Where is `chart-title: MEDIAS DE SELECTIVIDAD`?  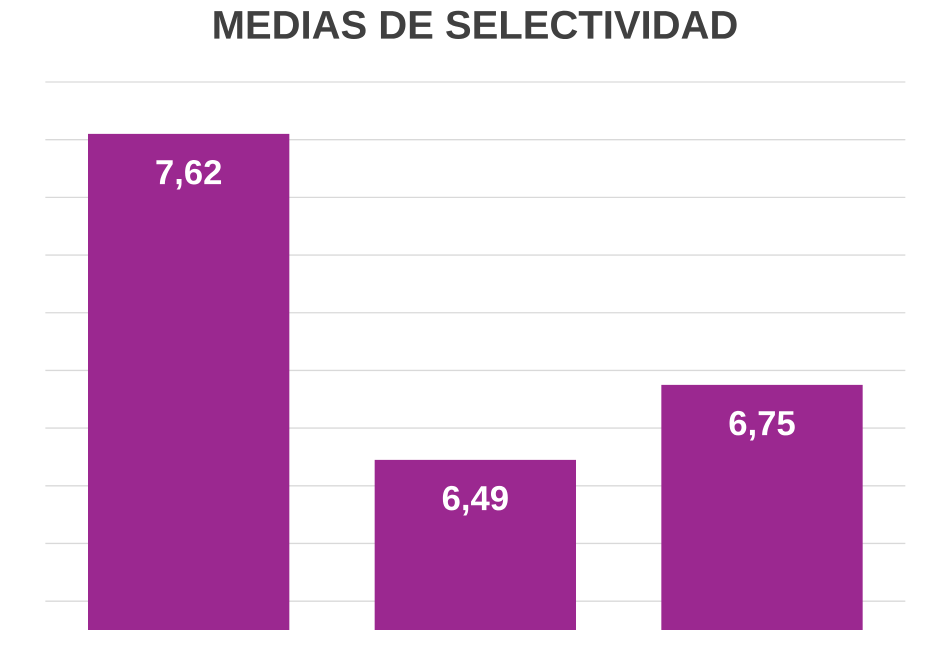
chart-title: MEDIAS DE SELECTIVIDAD is located at coordinates (475, 25).